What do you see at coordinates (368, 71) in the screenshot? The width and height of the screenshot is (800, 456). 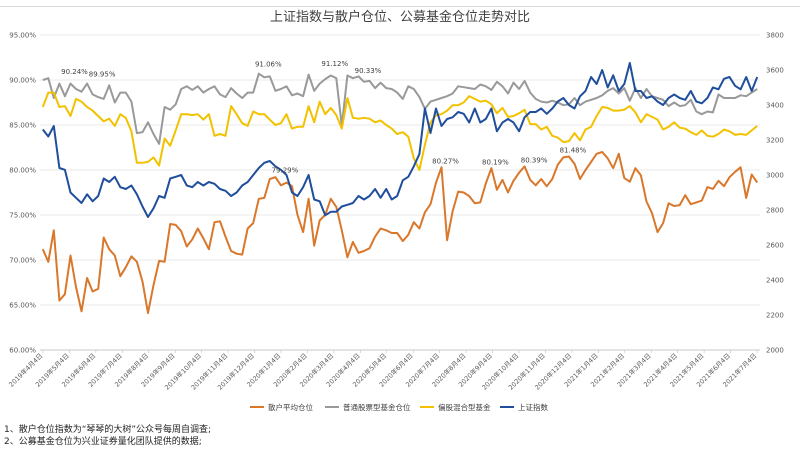 I see `data-label: 90.33%` at bounding box center [368, 71].